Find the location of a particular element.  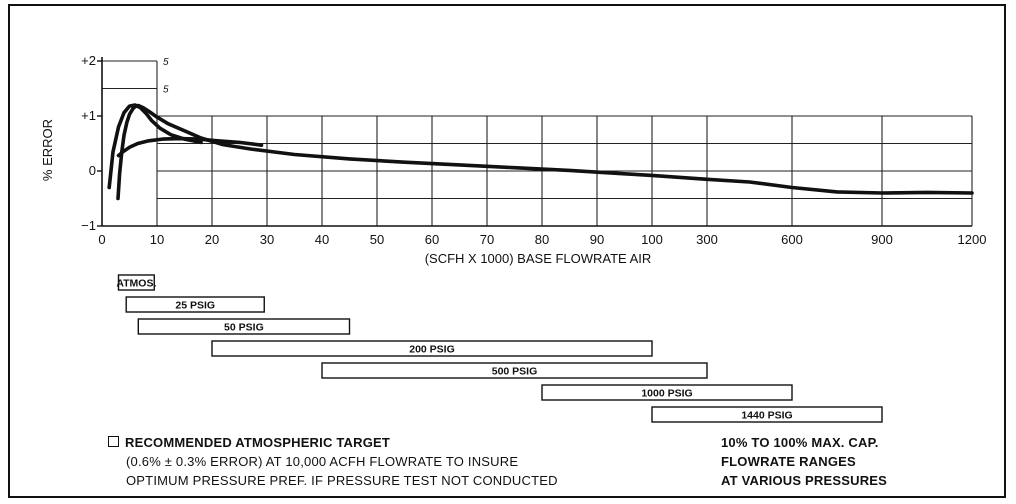

pressure-range-label: 25 PSIG is located at coordinates (195, 306).